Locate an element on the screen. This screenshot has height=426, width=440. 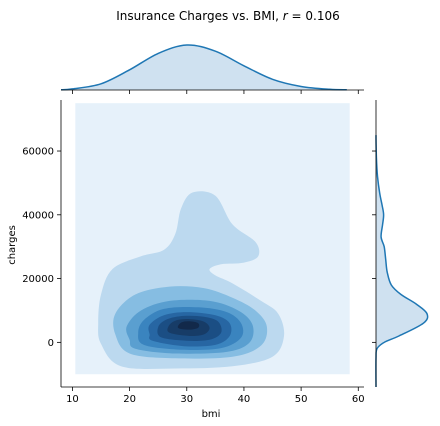
right-marginal-fill is located at coordinates (401, 261).